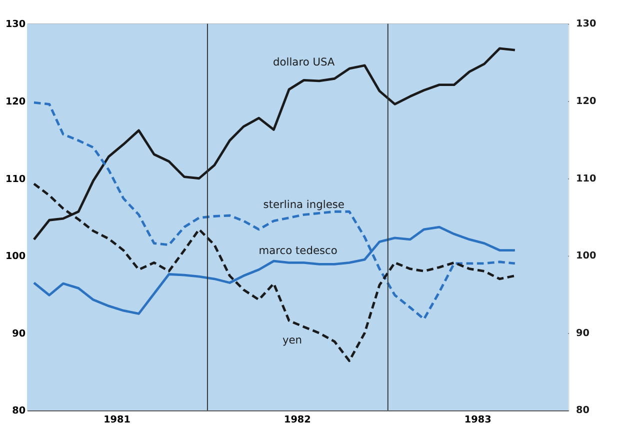  What do you see at coordinates (586, 101) in the screenshot?
I see `y2-tick-label: 120` at bounding box center [586, 101].